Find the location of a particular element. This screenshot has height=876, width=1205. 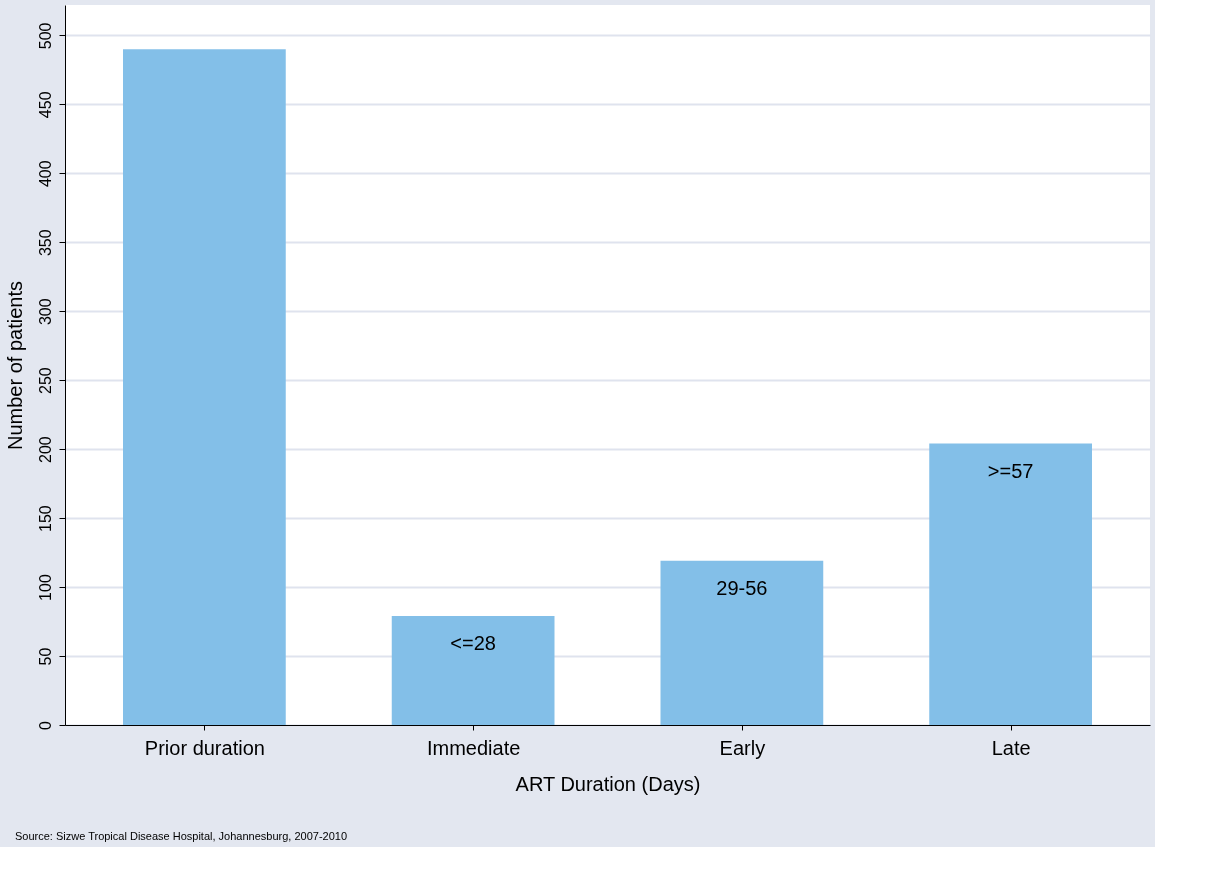

y-tick-label: 500 is located at coordinates (45, 36).